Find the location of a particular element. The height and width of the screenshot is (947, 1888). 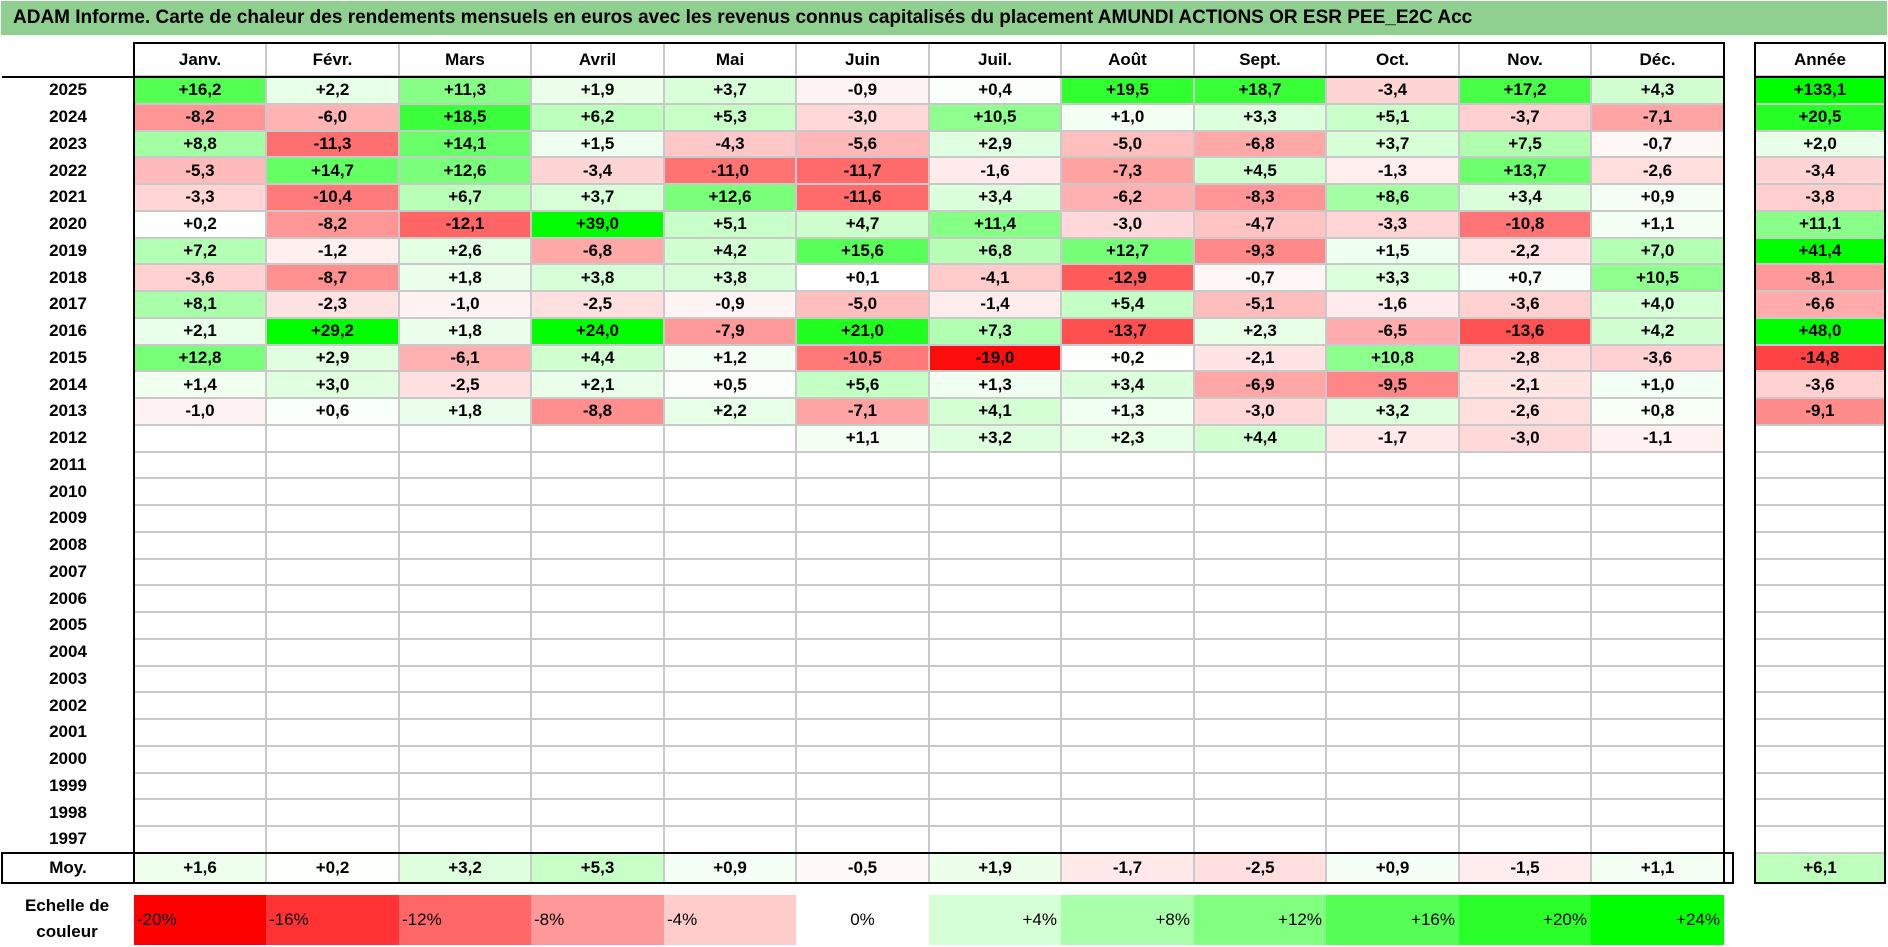

heatmap-cell: +1,9 is located at coordinates (597, 90).